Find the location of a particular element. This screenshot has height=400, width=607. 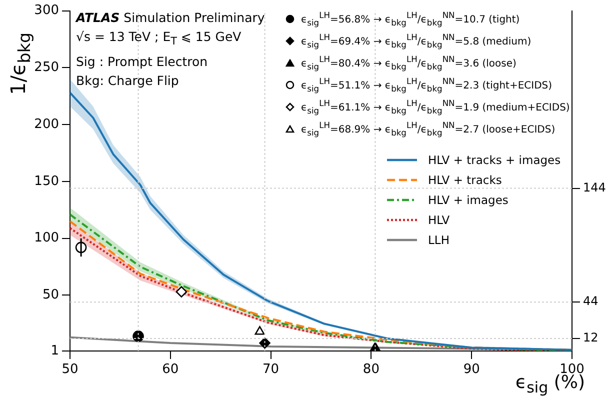

y2-tick-label: 12 is located at coordinates (590, 337).